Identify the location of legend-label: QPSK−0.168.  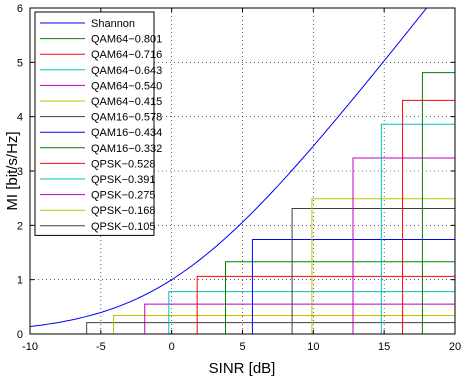
(123, 211).